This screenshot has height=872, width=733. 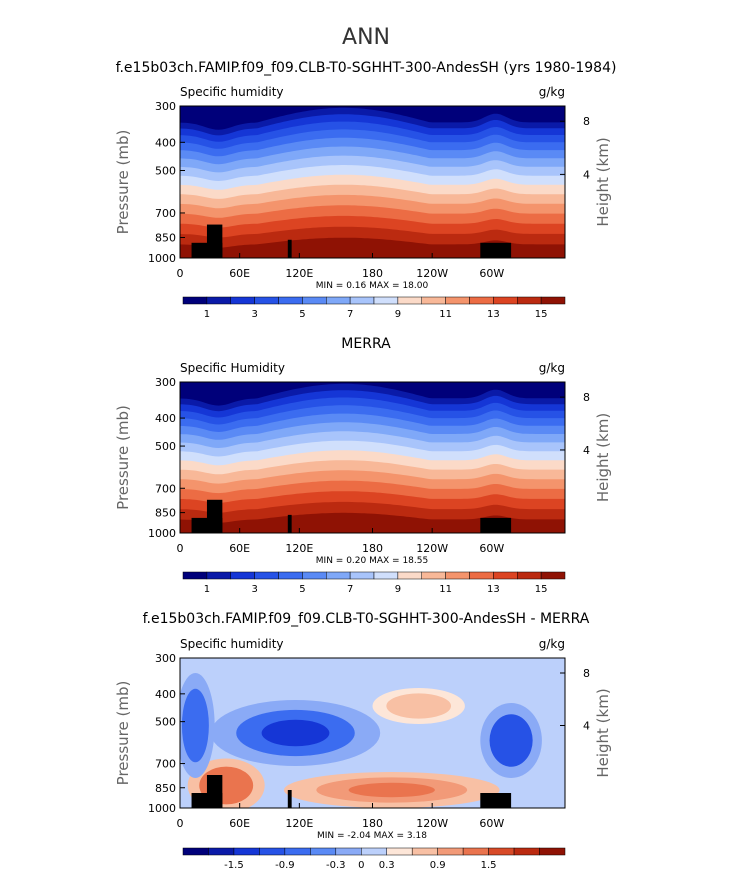 I want to click on colorbar-label: 0.9, so click(x=438, y=865).